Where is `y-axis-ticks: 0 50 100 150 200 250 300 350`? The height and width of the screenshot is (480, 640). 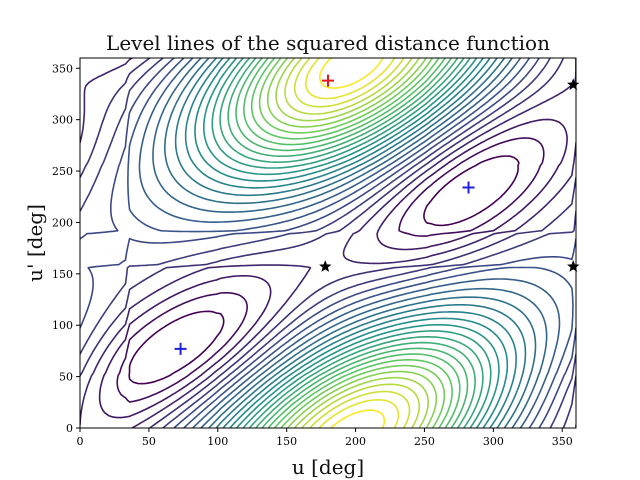
y-axis-ticks: 0 50 100 150 200 250 300 350 is located at coordinates (66, 248).